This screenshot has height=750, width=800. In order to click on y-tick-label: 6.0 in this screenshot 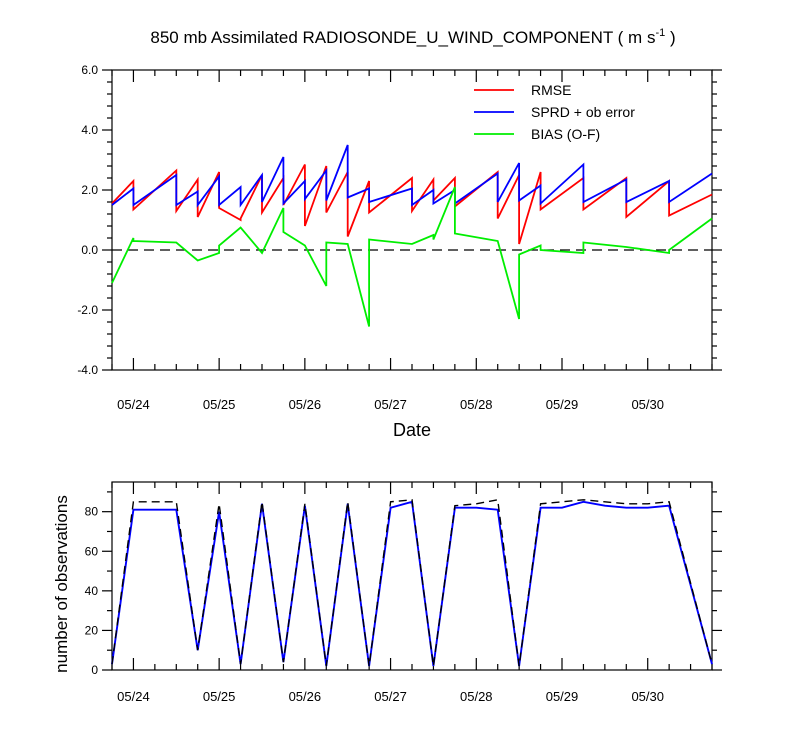, I will do `click(89, 70)`.